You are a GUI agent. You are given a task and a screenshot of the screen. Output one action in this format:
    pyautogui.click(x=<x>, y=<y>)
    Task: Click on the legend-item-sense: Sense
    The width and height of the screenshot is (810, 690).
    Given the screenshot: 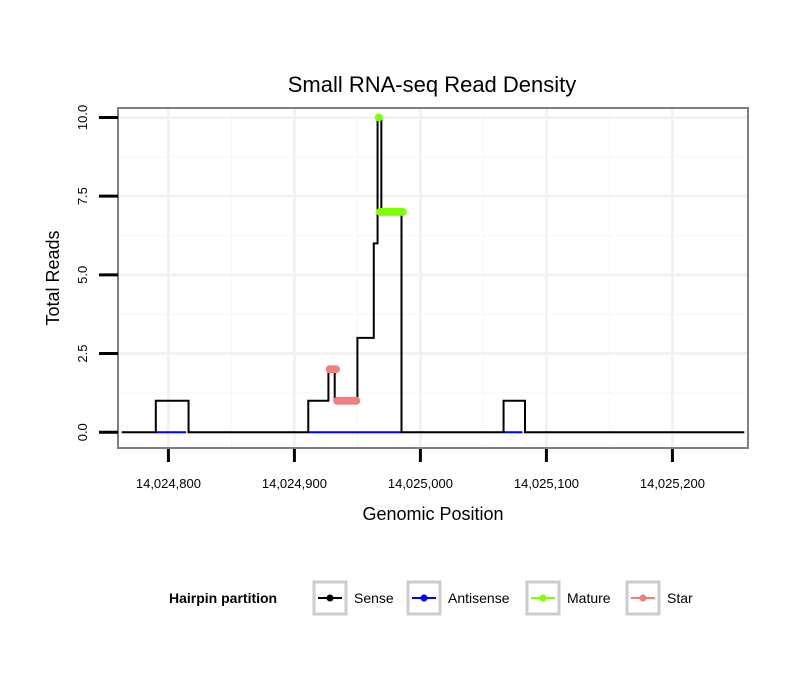 What is the action you would take?
    pyautogui.click(x=353, y=598)
    